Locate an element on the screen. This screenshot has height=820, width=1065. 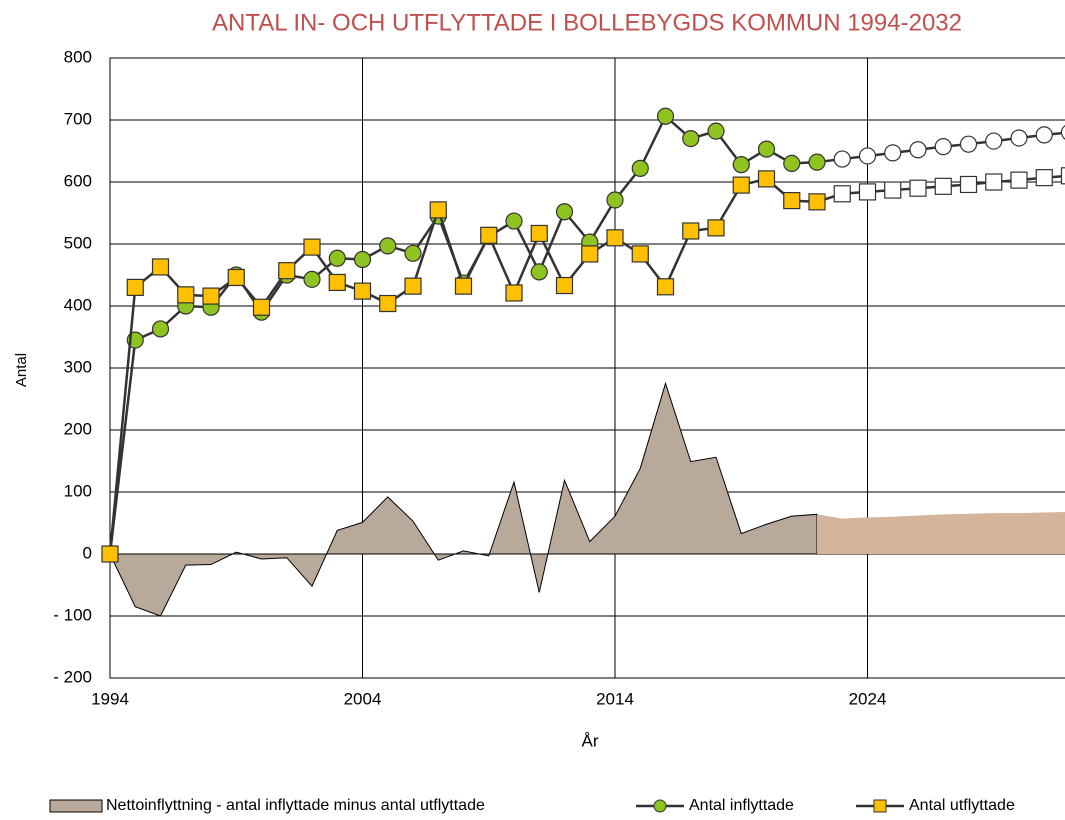
y-tick-label: 100 is located at coordinates (78, 490).